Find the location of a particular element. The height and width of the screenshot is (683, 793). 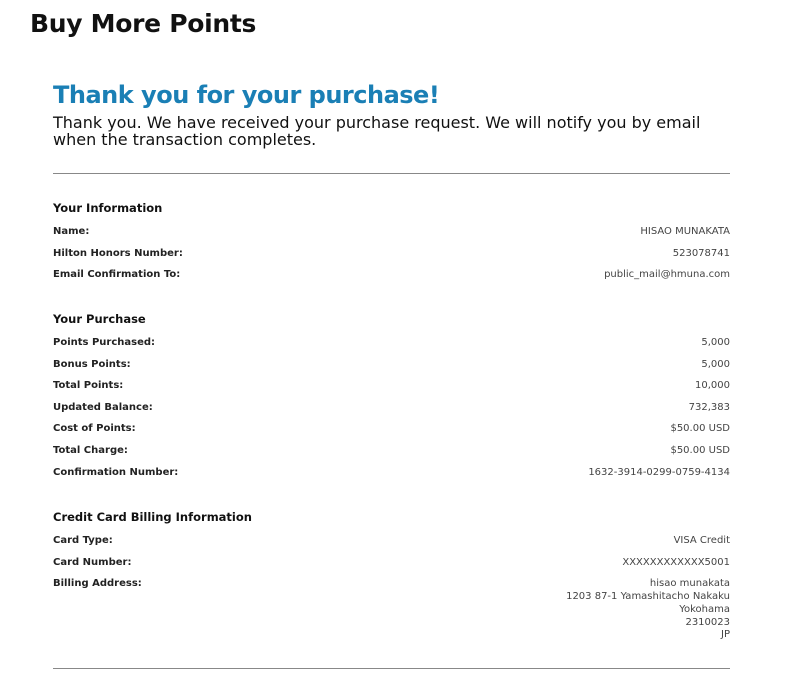

label: Billing Address: is located at coordinates (97, 584).